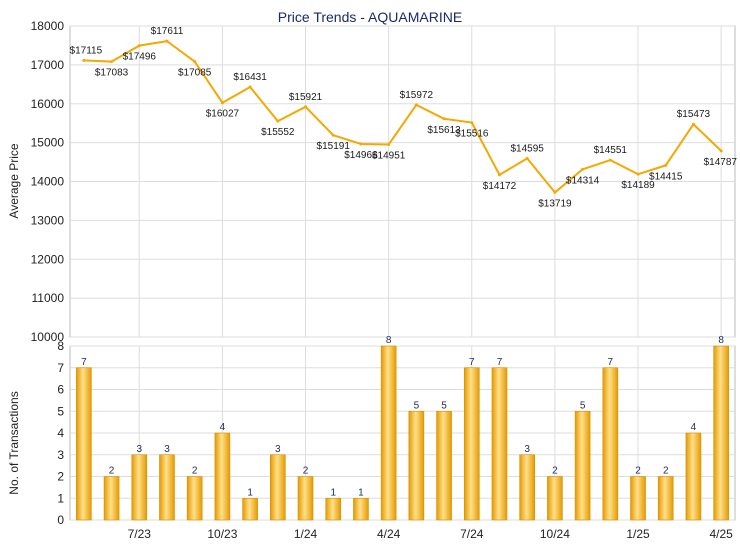 The image size is (740, 550). Describe the element at coordinates (60, 498) in the screenshot. I see `transactions-y-tick-label: 1` at that location.